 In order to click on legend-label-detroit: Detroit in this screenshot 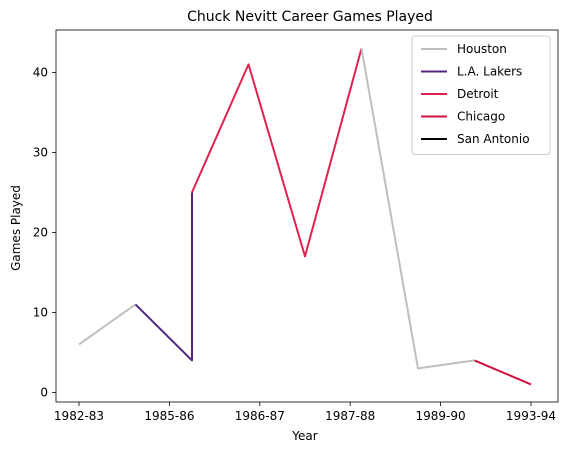, I will do `click(478, 94)`.